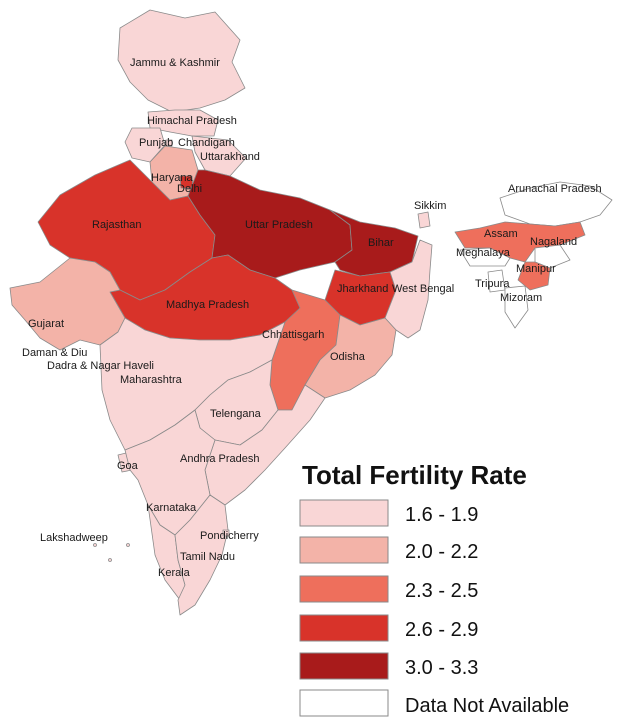 This screenshot has width=638, height=727. Describe the element at coordinates (174, 573) in the screenshot. I see `label-kerala: Kerala` at that location.